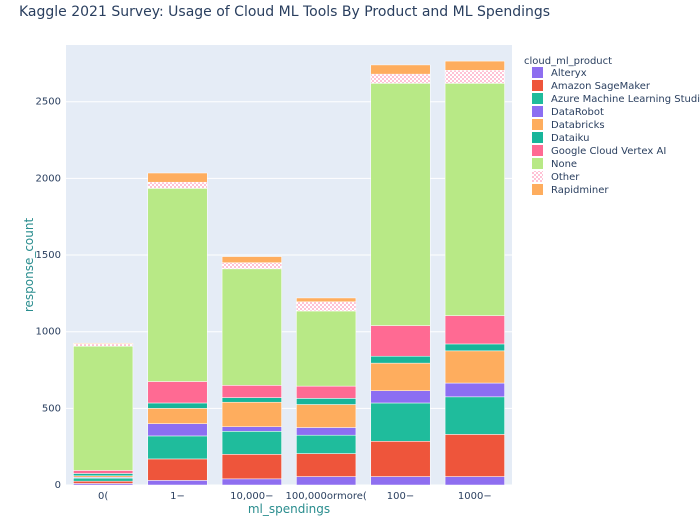  I want to click on y-tick-label: 2500, so click(48, 102).